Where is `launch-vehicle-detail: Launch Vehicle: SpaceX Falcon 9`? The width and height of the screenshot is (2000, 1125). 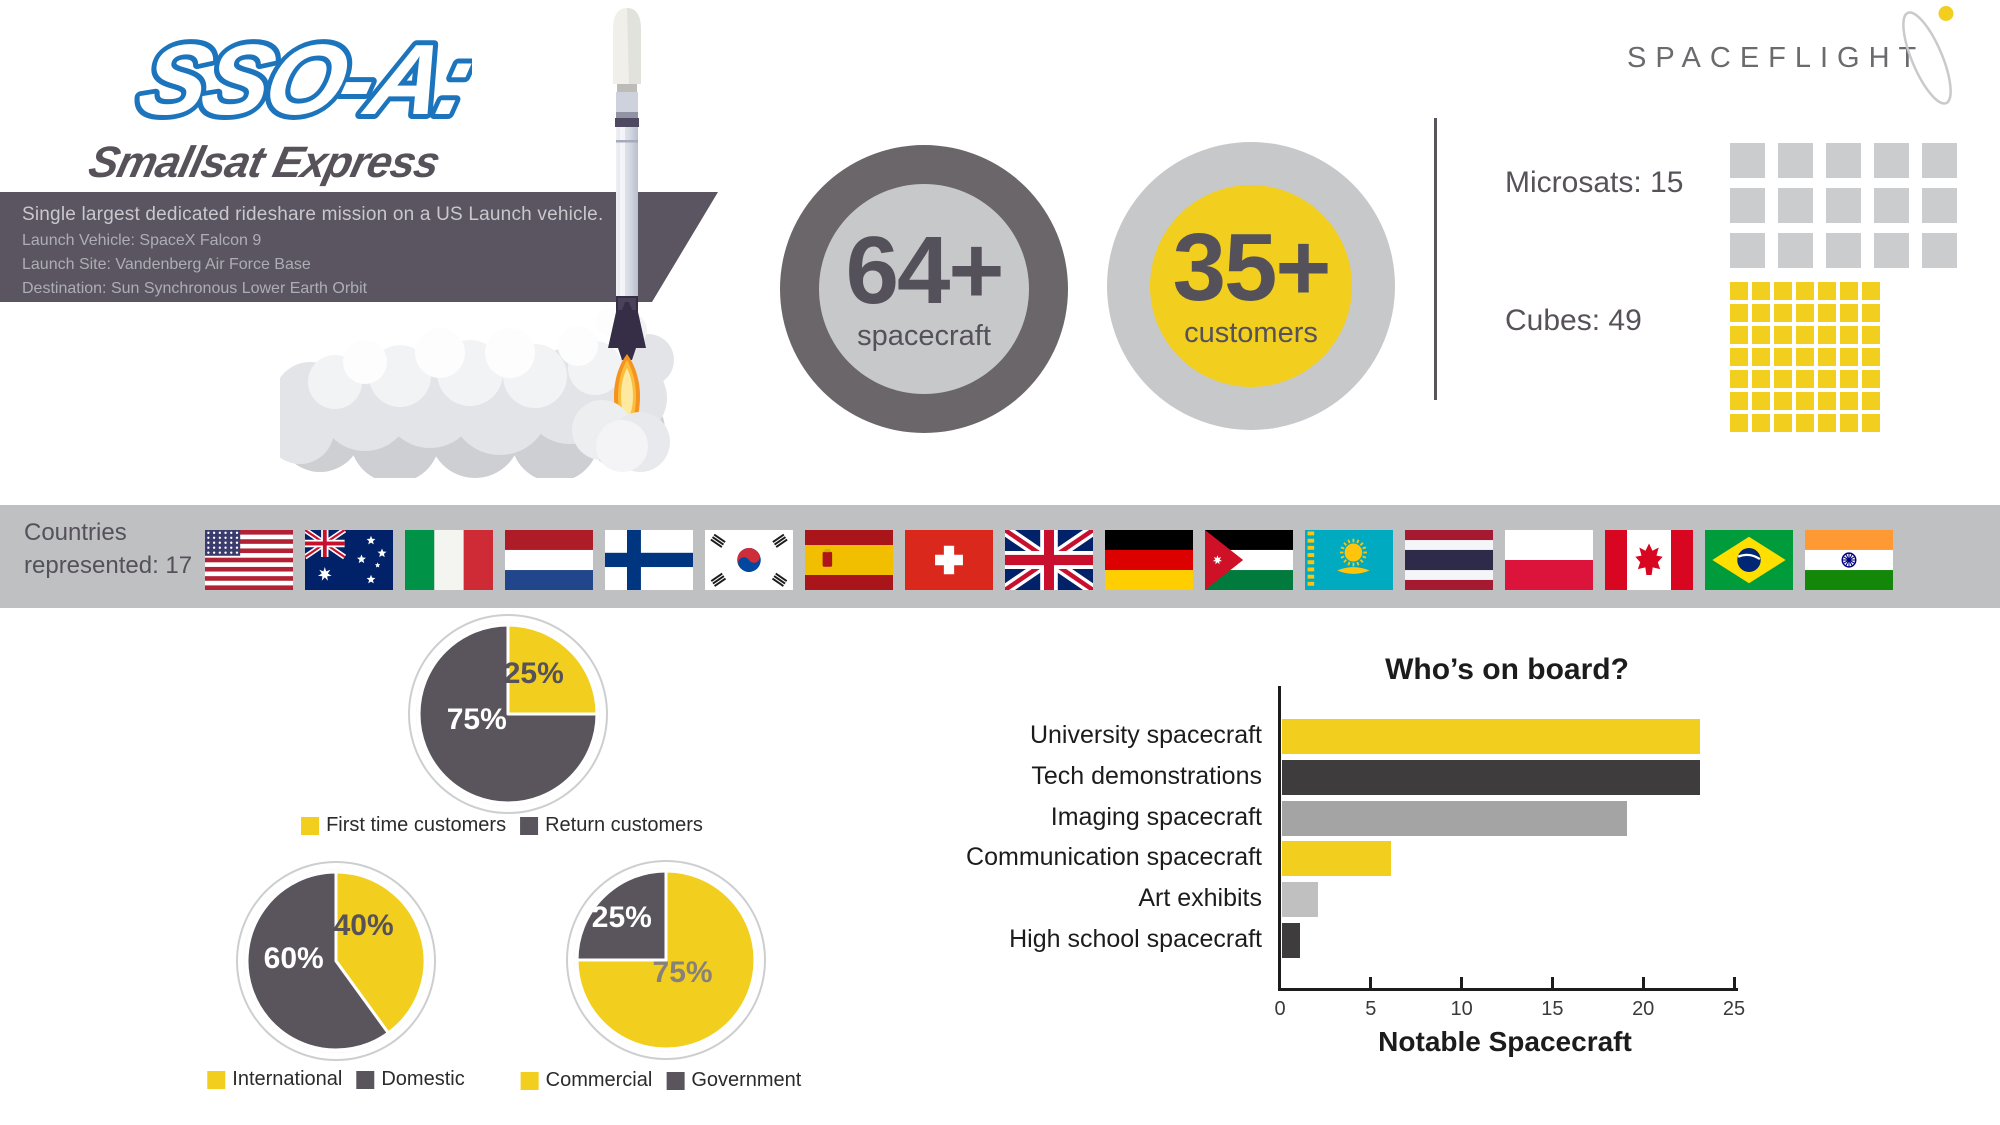
launch-vehicle-detail: Launch Vehicle: SpaceX Falcon 9 is located at coordinates (142, 240).